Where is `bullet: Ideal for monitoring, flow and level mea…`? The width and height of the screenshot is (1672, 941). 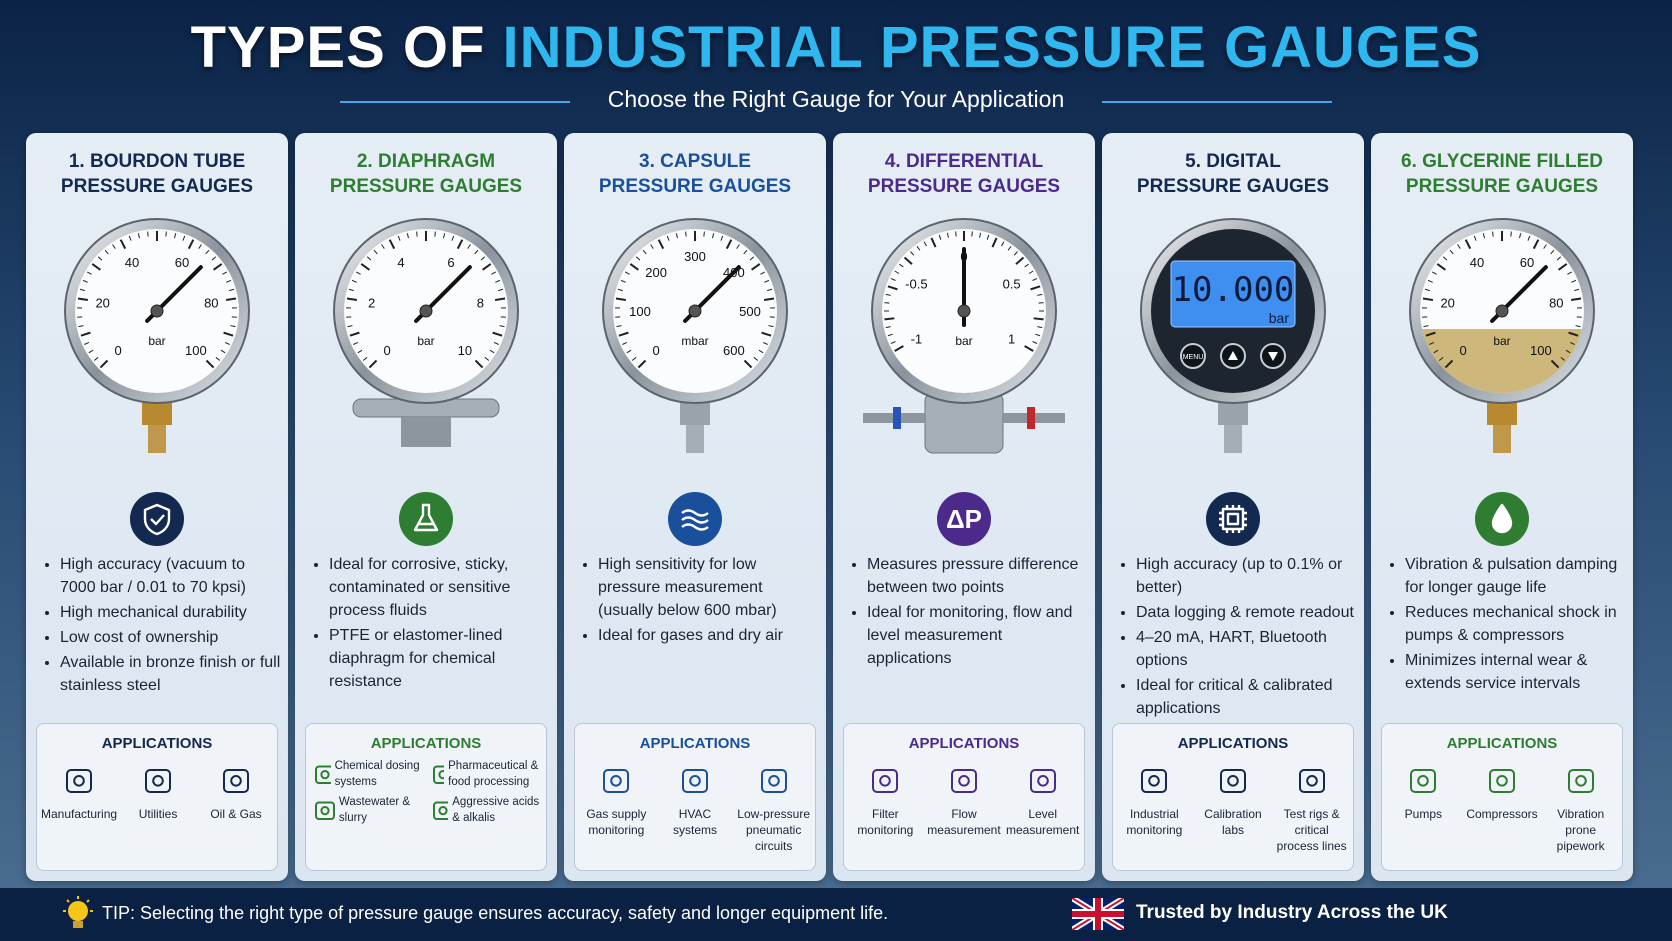
bullet: Ideal for monitoring, flow and level mea… is located at coordinates (979, 635).